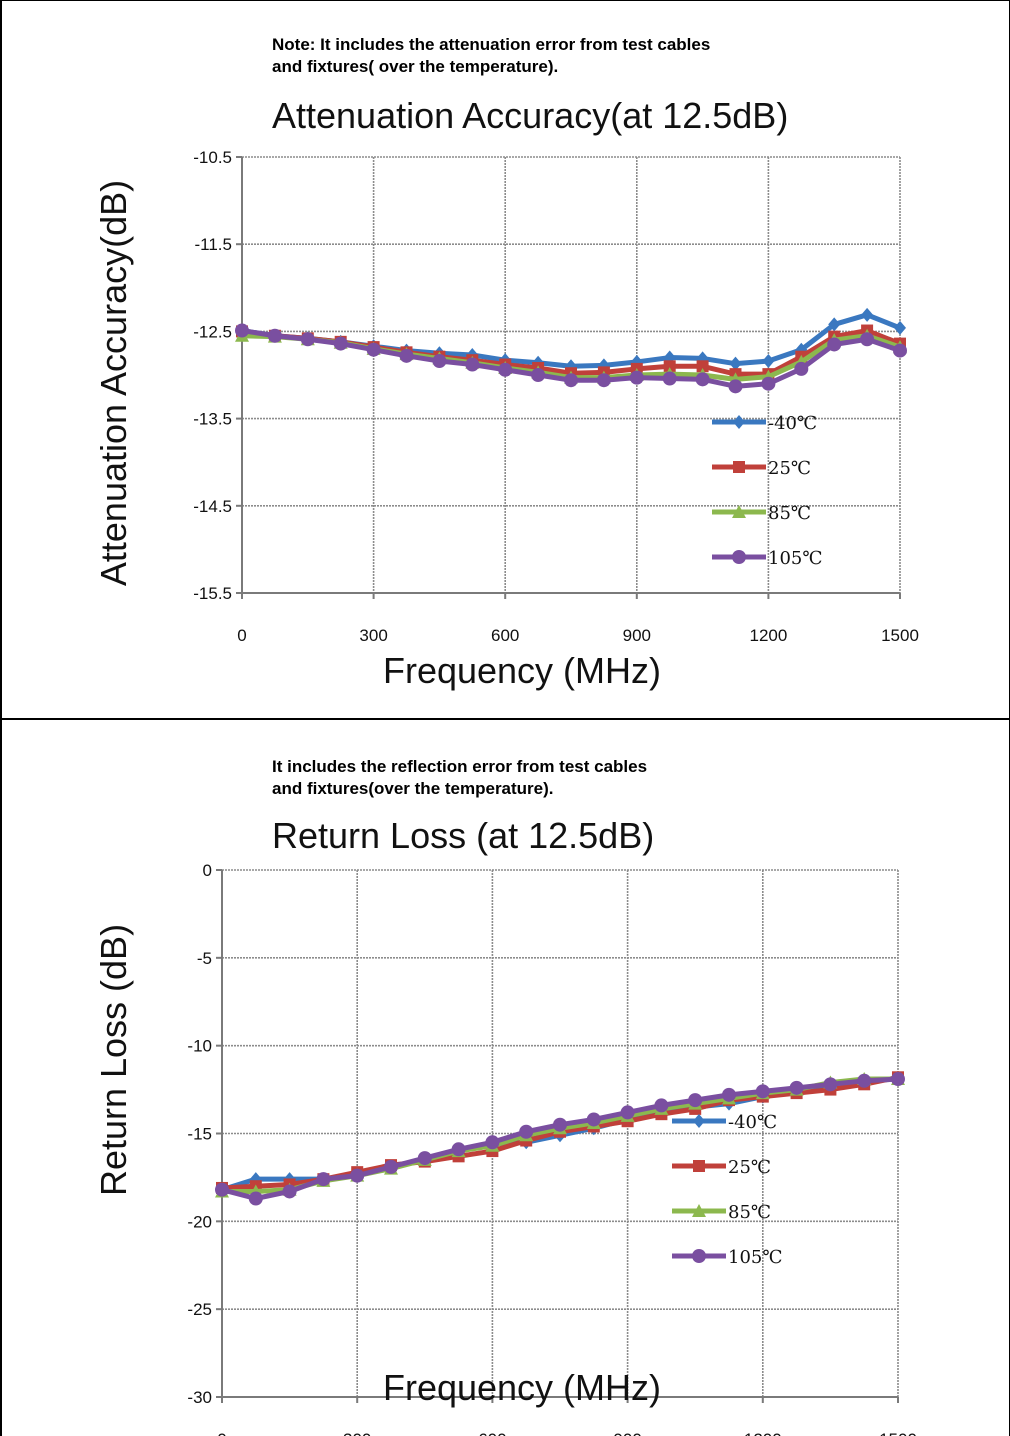 The width and height of the screenshot is (1010, 1436). What do you see at coordinates (113, 383) in the screenshot?
I see `y-axis-title: Attenuation Accuracy(dB)` at bounding box center [113, 383].